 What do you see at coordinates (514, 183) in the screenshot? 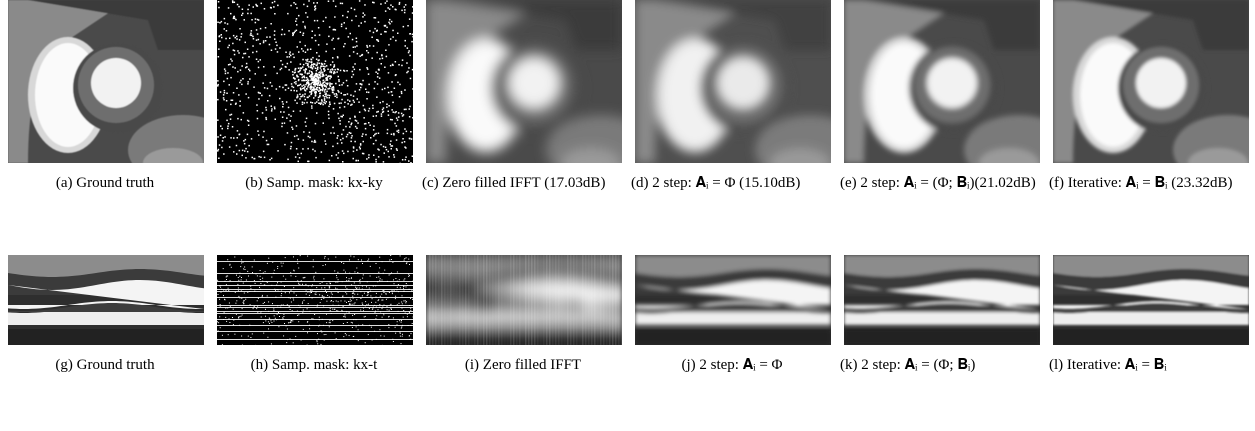
I see `panel-caption: (c) Zero filled IFFT (17.03dB)` at bounding box center [514, 183].